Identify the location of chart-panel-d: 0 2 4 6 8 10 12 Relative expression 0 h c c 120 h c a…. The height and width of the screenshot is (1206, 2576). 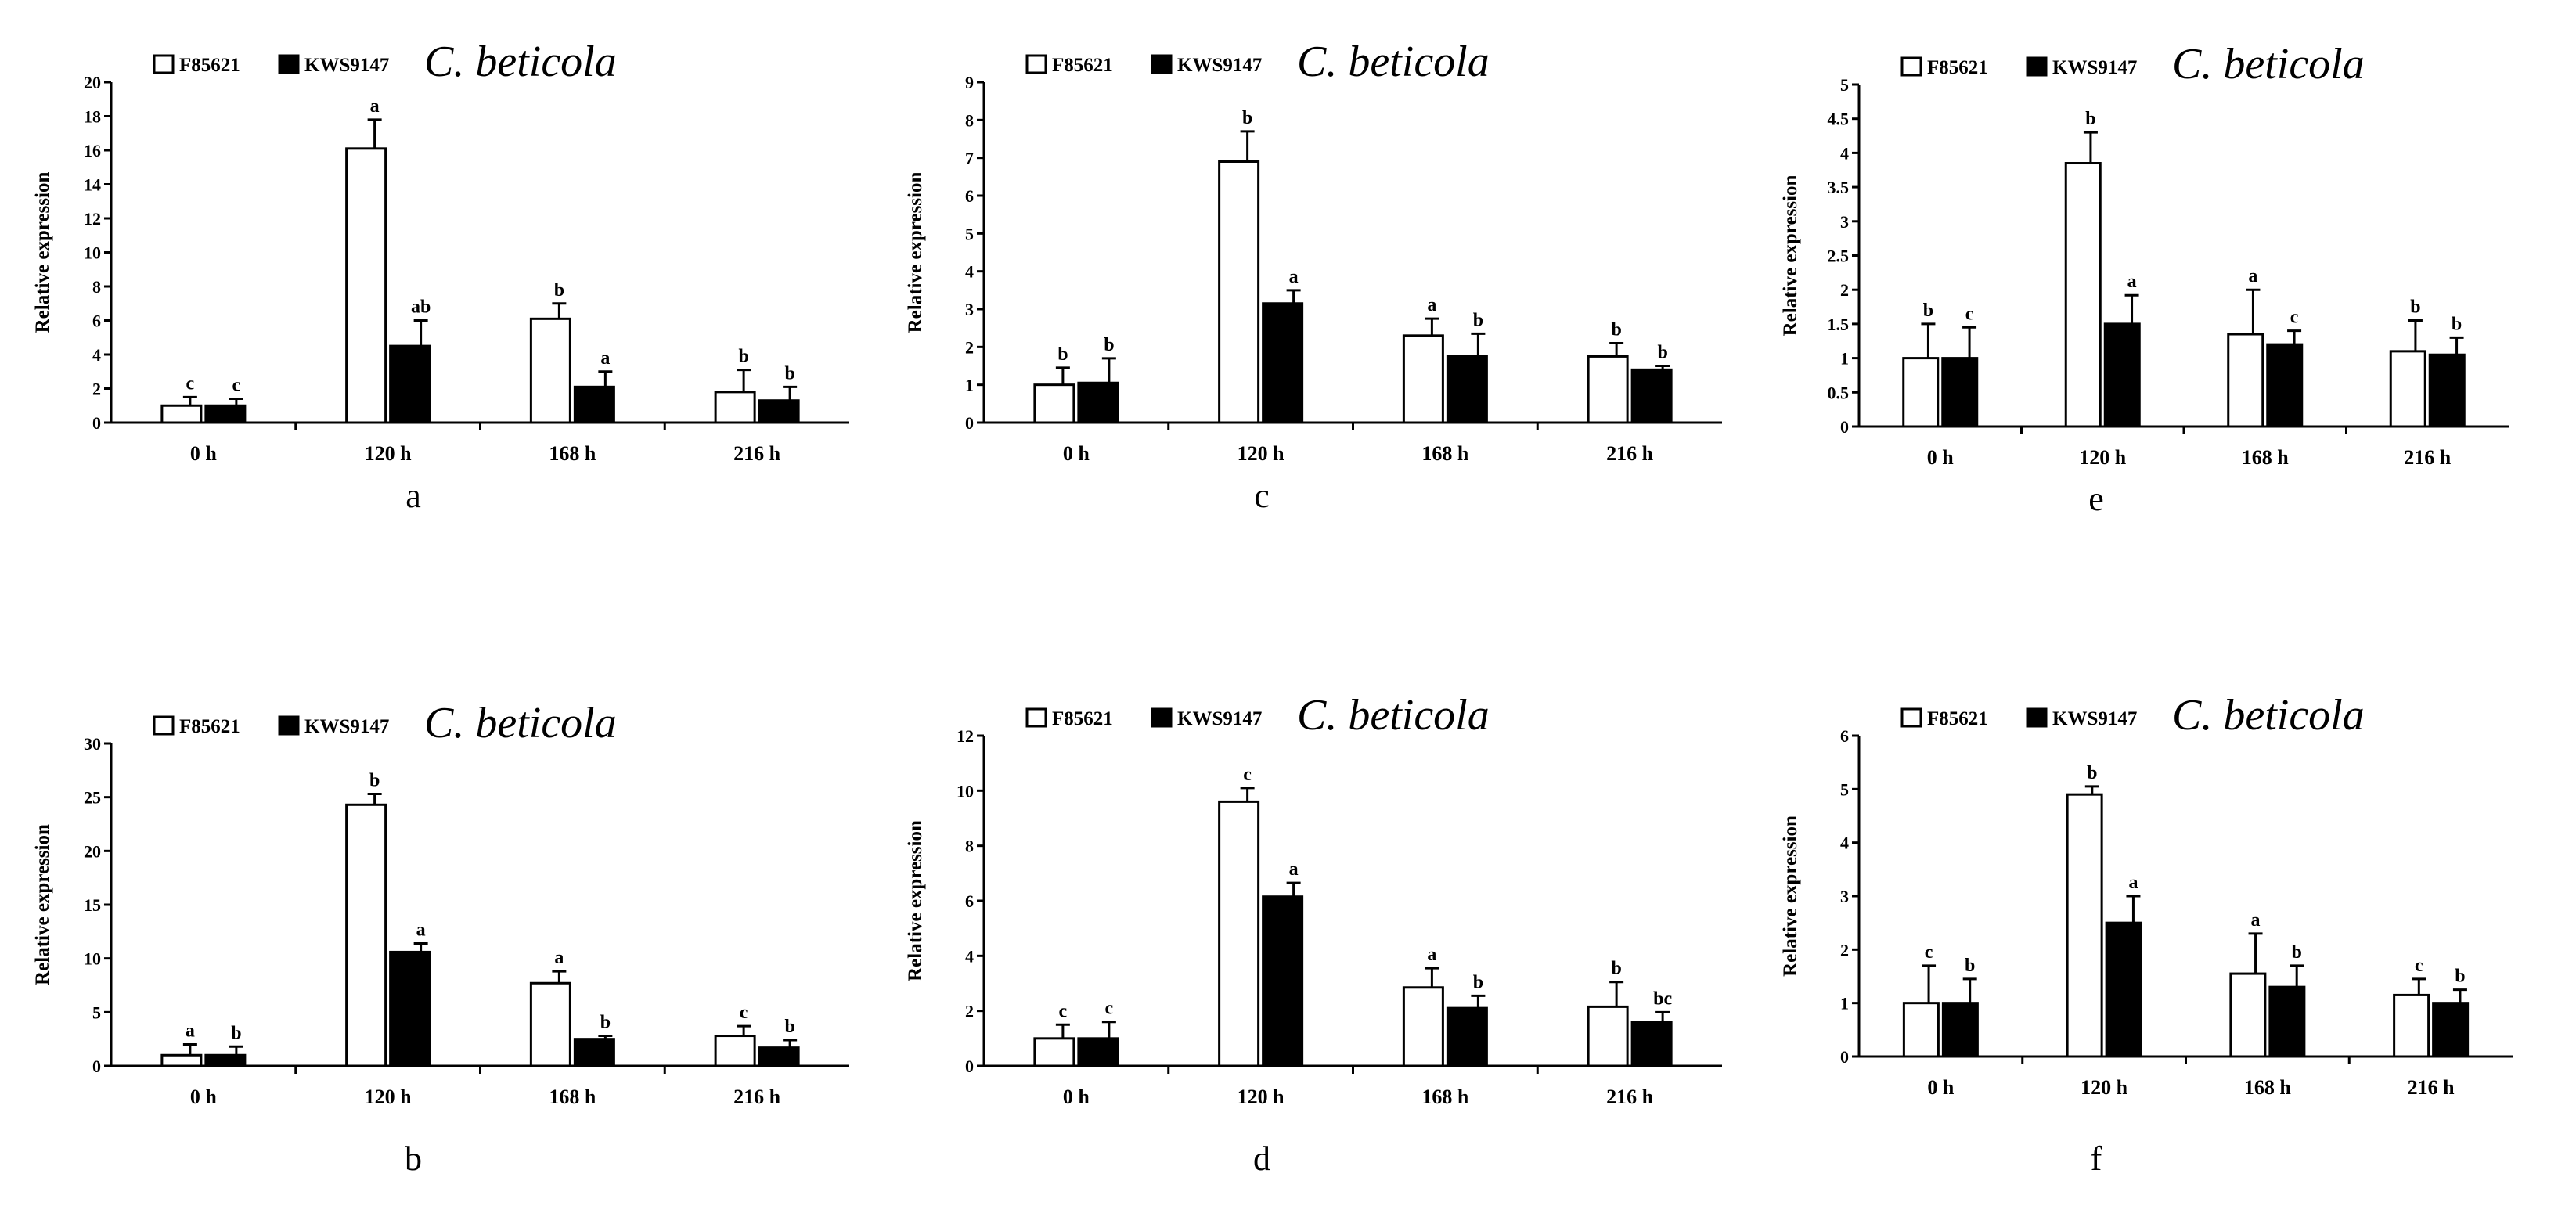
(1313, 934).